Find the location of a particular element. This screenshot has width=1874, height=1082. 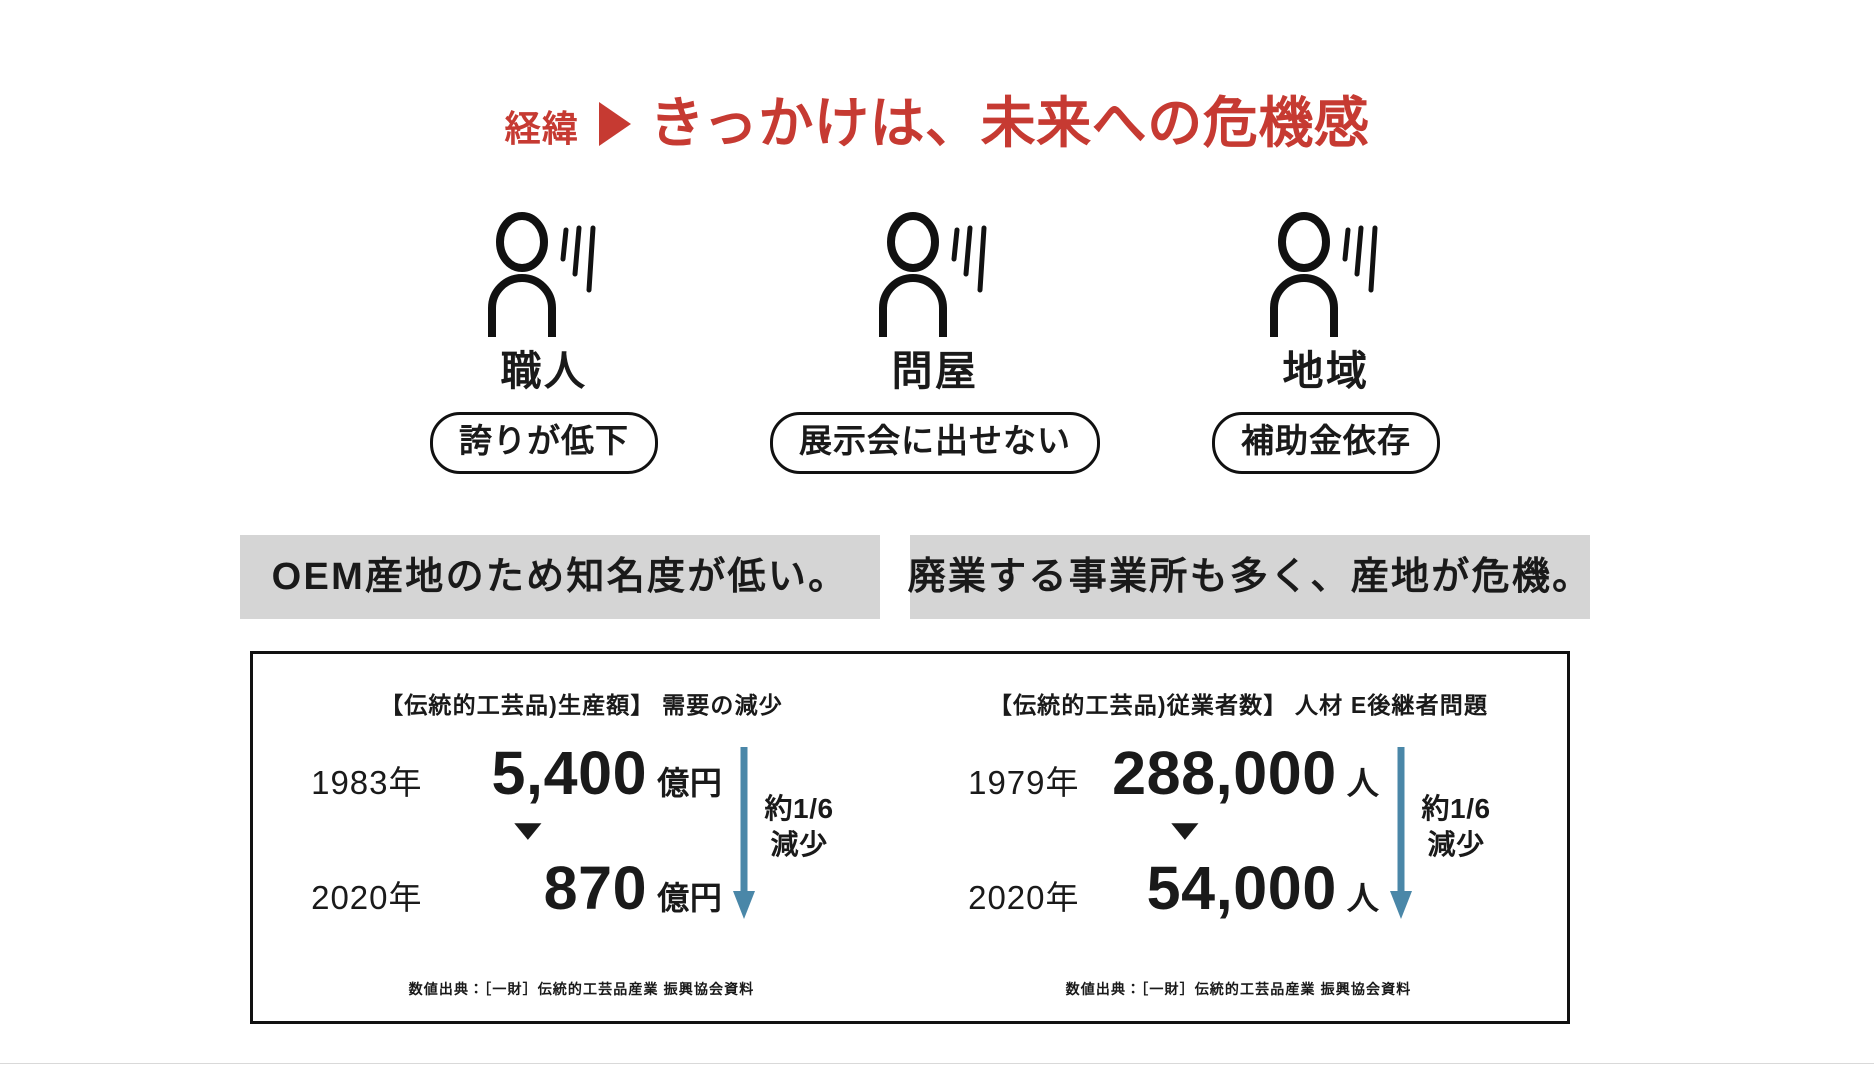

stat-value: 870 is located at coordinates (595, 888).